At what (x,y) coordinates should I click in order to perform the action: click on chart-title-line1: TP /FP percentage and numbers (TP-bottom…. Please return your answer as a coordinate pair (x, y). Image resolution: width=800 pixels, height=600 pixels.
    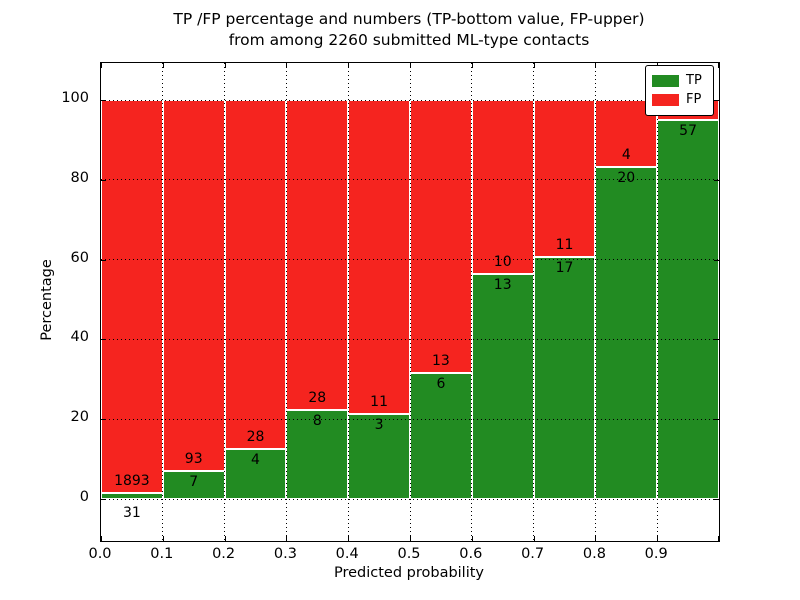
    Looking at the image, I should click on (409, 19).